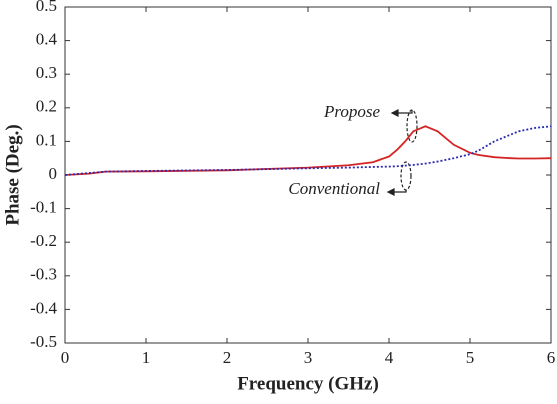 The width and height of the screenshot is (557, 404). Describe the element at coordinates (43, 240) in the screenshot. I see `y-tick-label: -0.2` at that location.